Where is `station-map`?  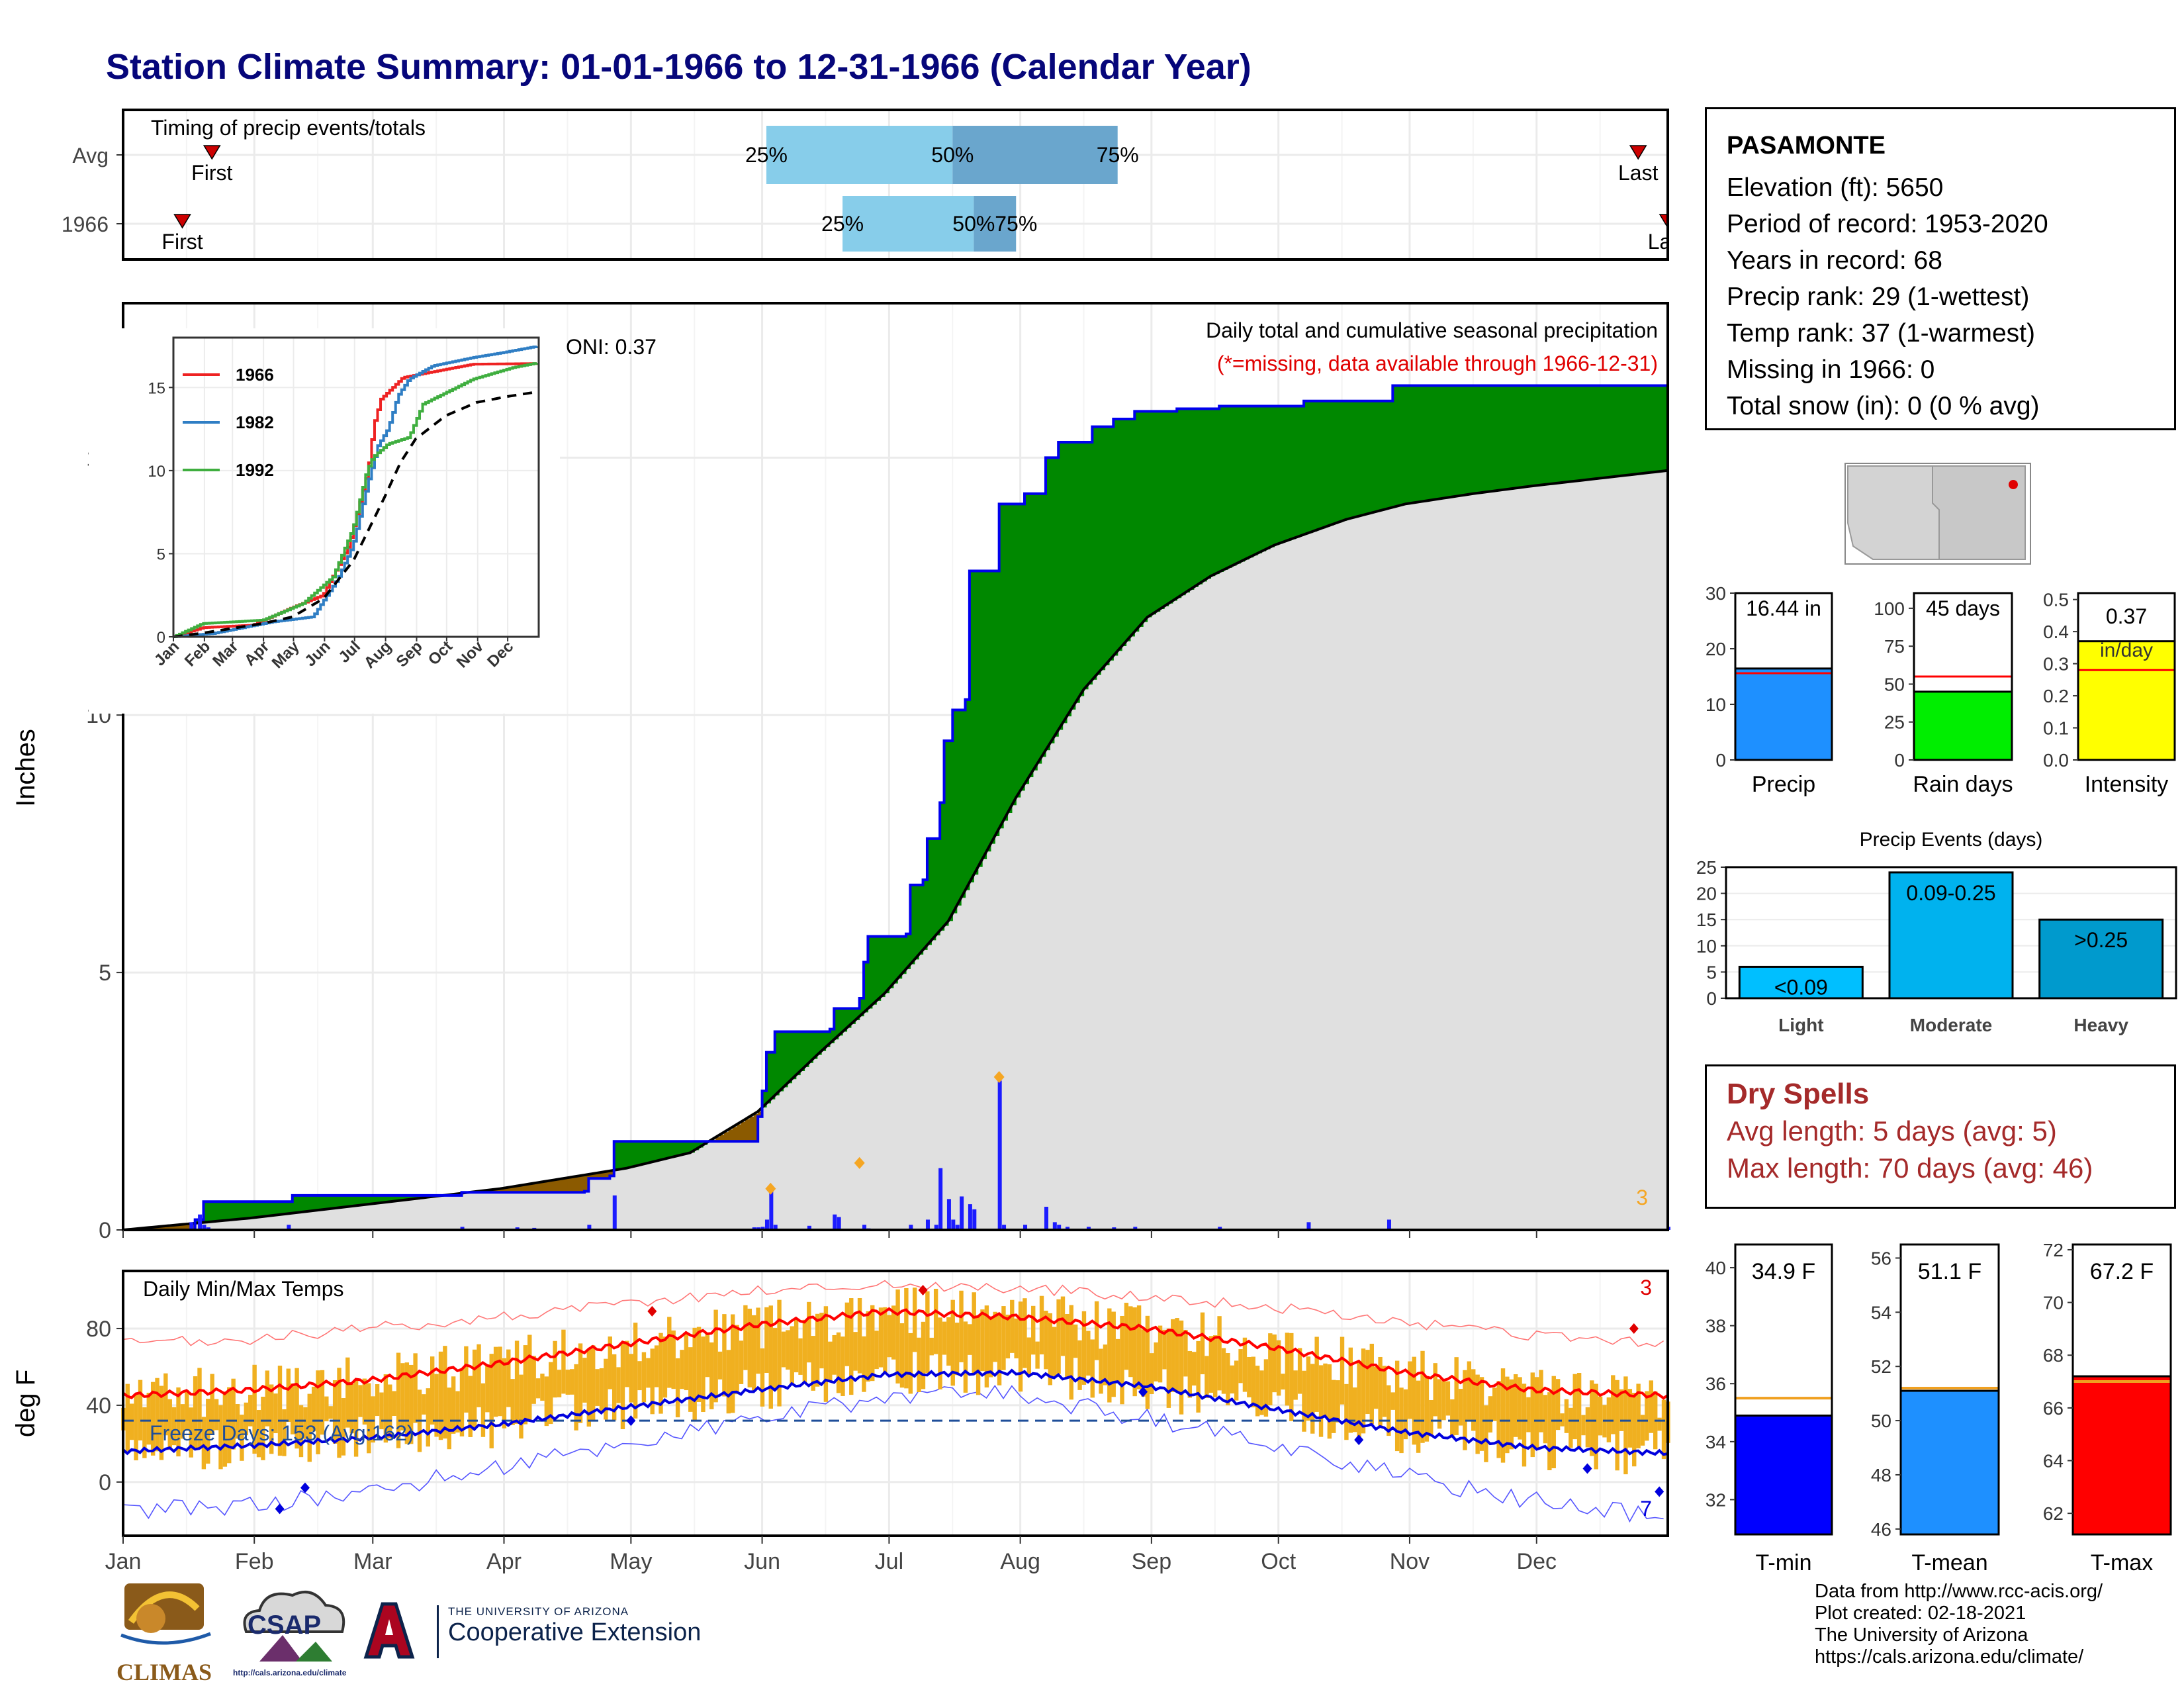
station-map is located at coordinates (1937, 514).